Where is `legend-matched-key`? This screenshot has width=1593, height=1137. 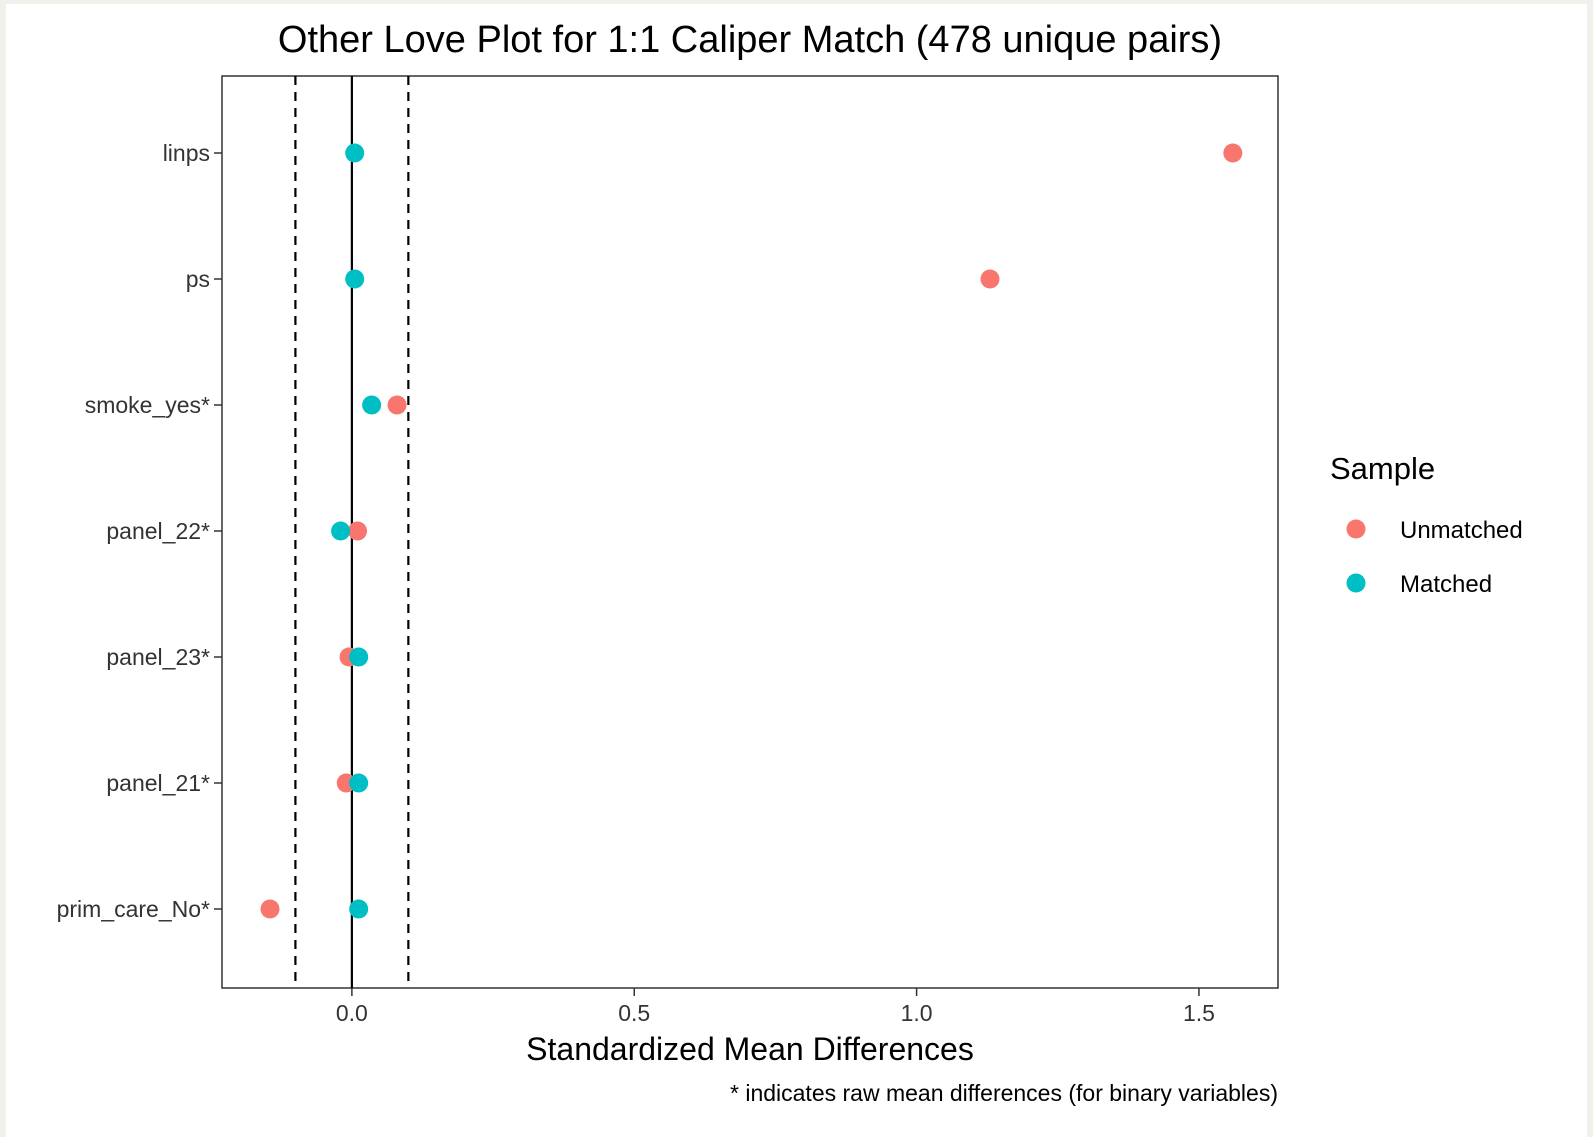
legend-matched-key is located at coordinates (1356, 583).